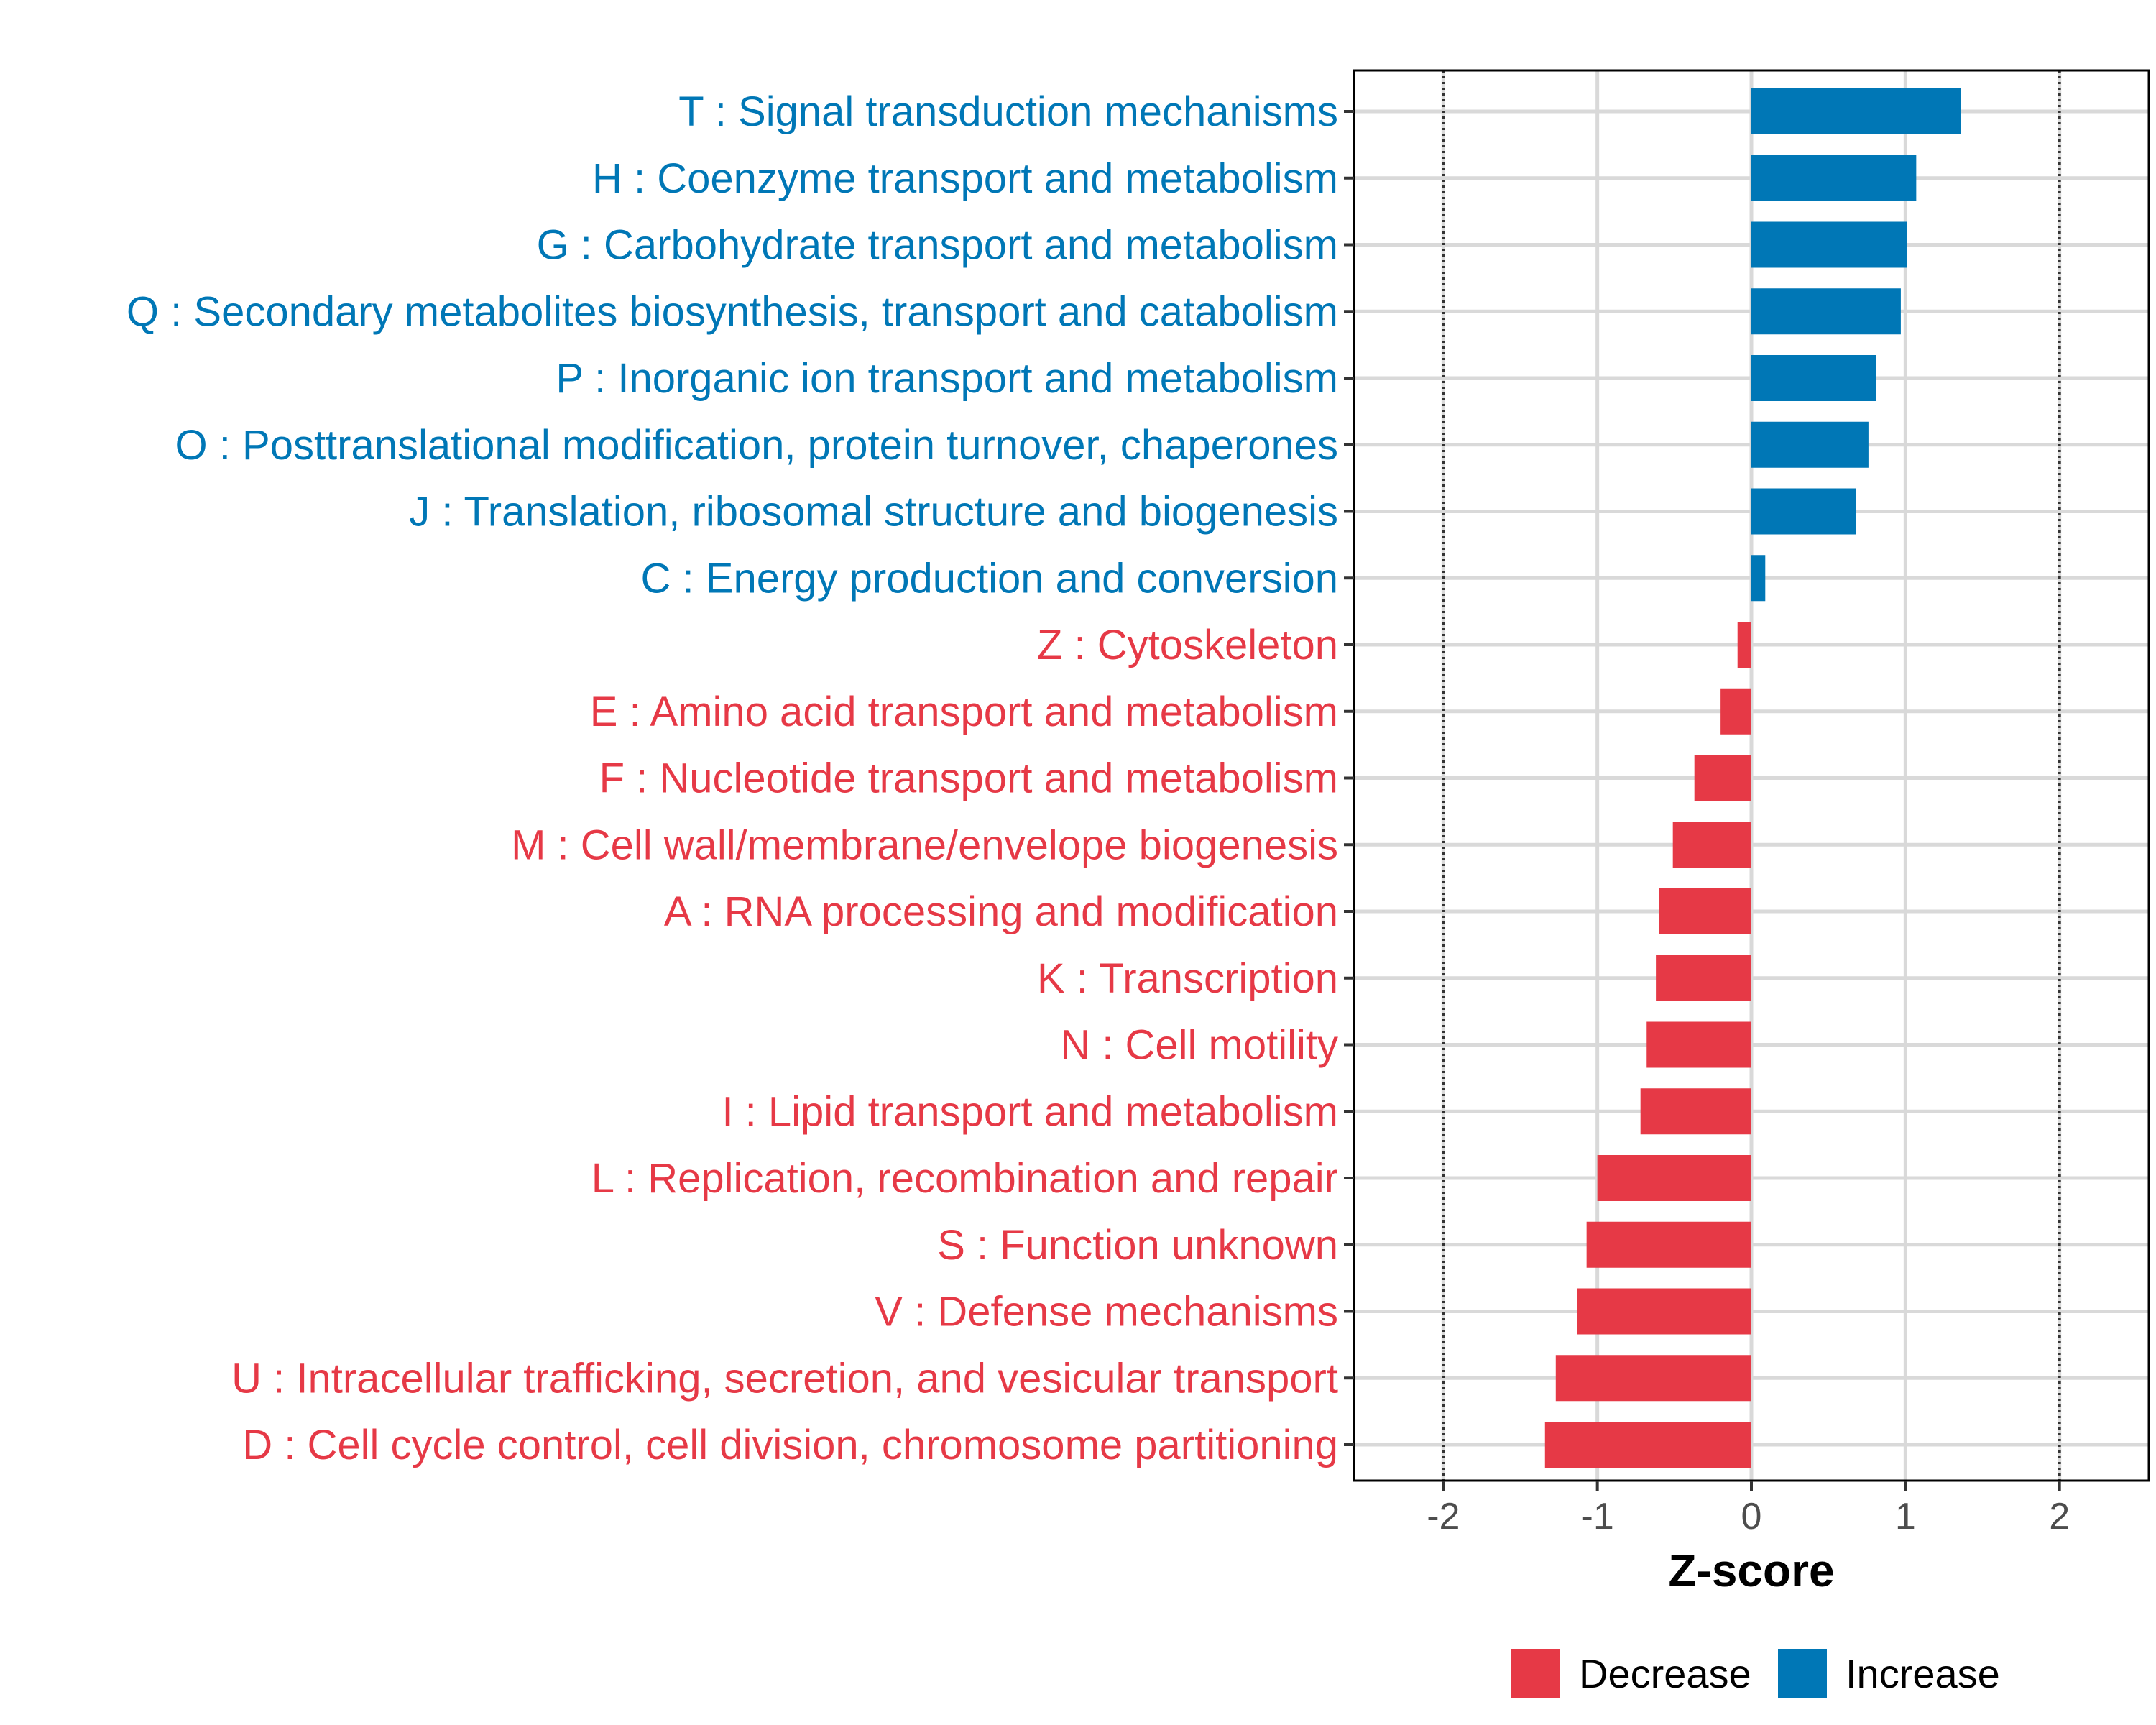 Image resolution: width=2156 pixels, height=1725 pixels. I want to click on y-tick-label: F : Nucleotide transport and metabolism, so click(968, 778).